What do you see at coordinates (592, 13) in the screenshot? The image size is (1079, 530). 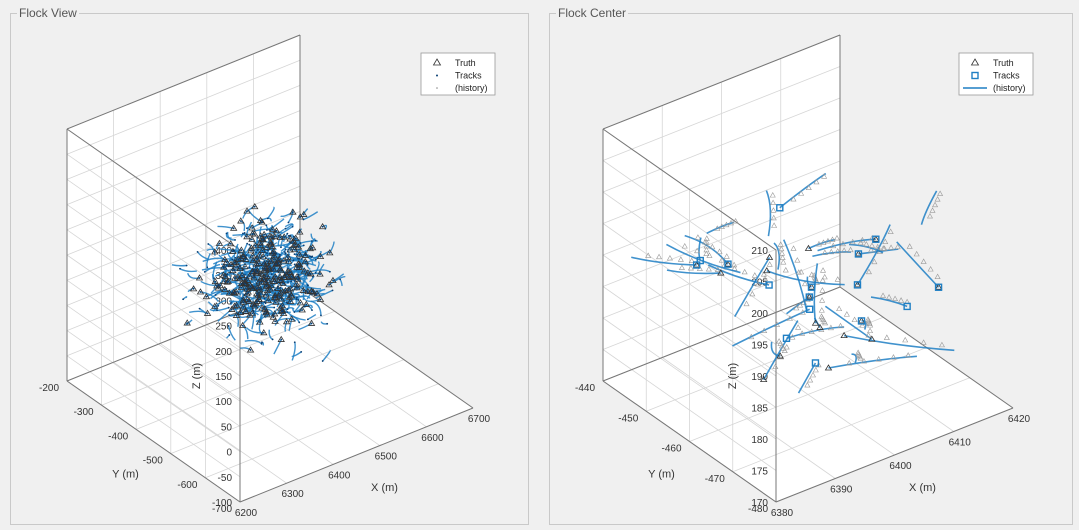 I see `flock-center-title: Flock Center` at bounding box center [592, 13].